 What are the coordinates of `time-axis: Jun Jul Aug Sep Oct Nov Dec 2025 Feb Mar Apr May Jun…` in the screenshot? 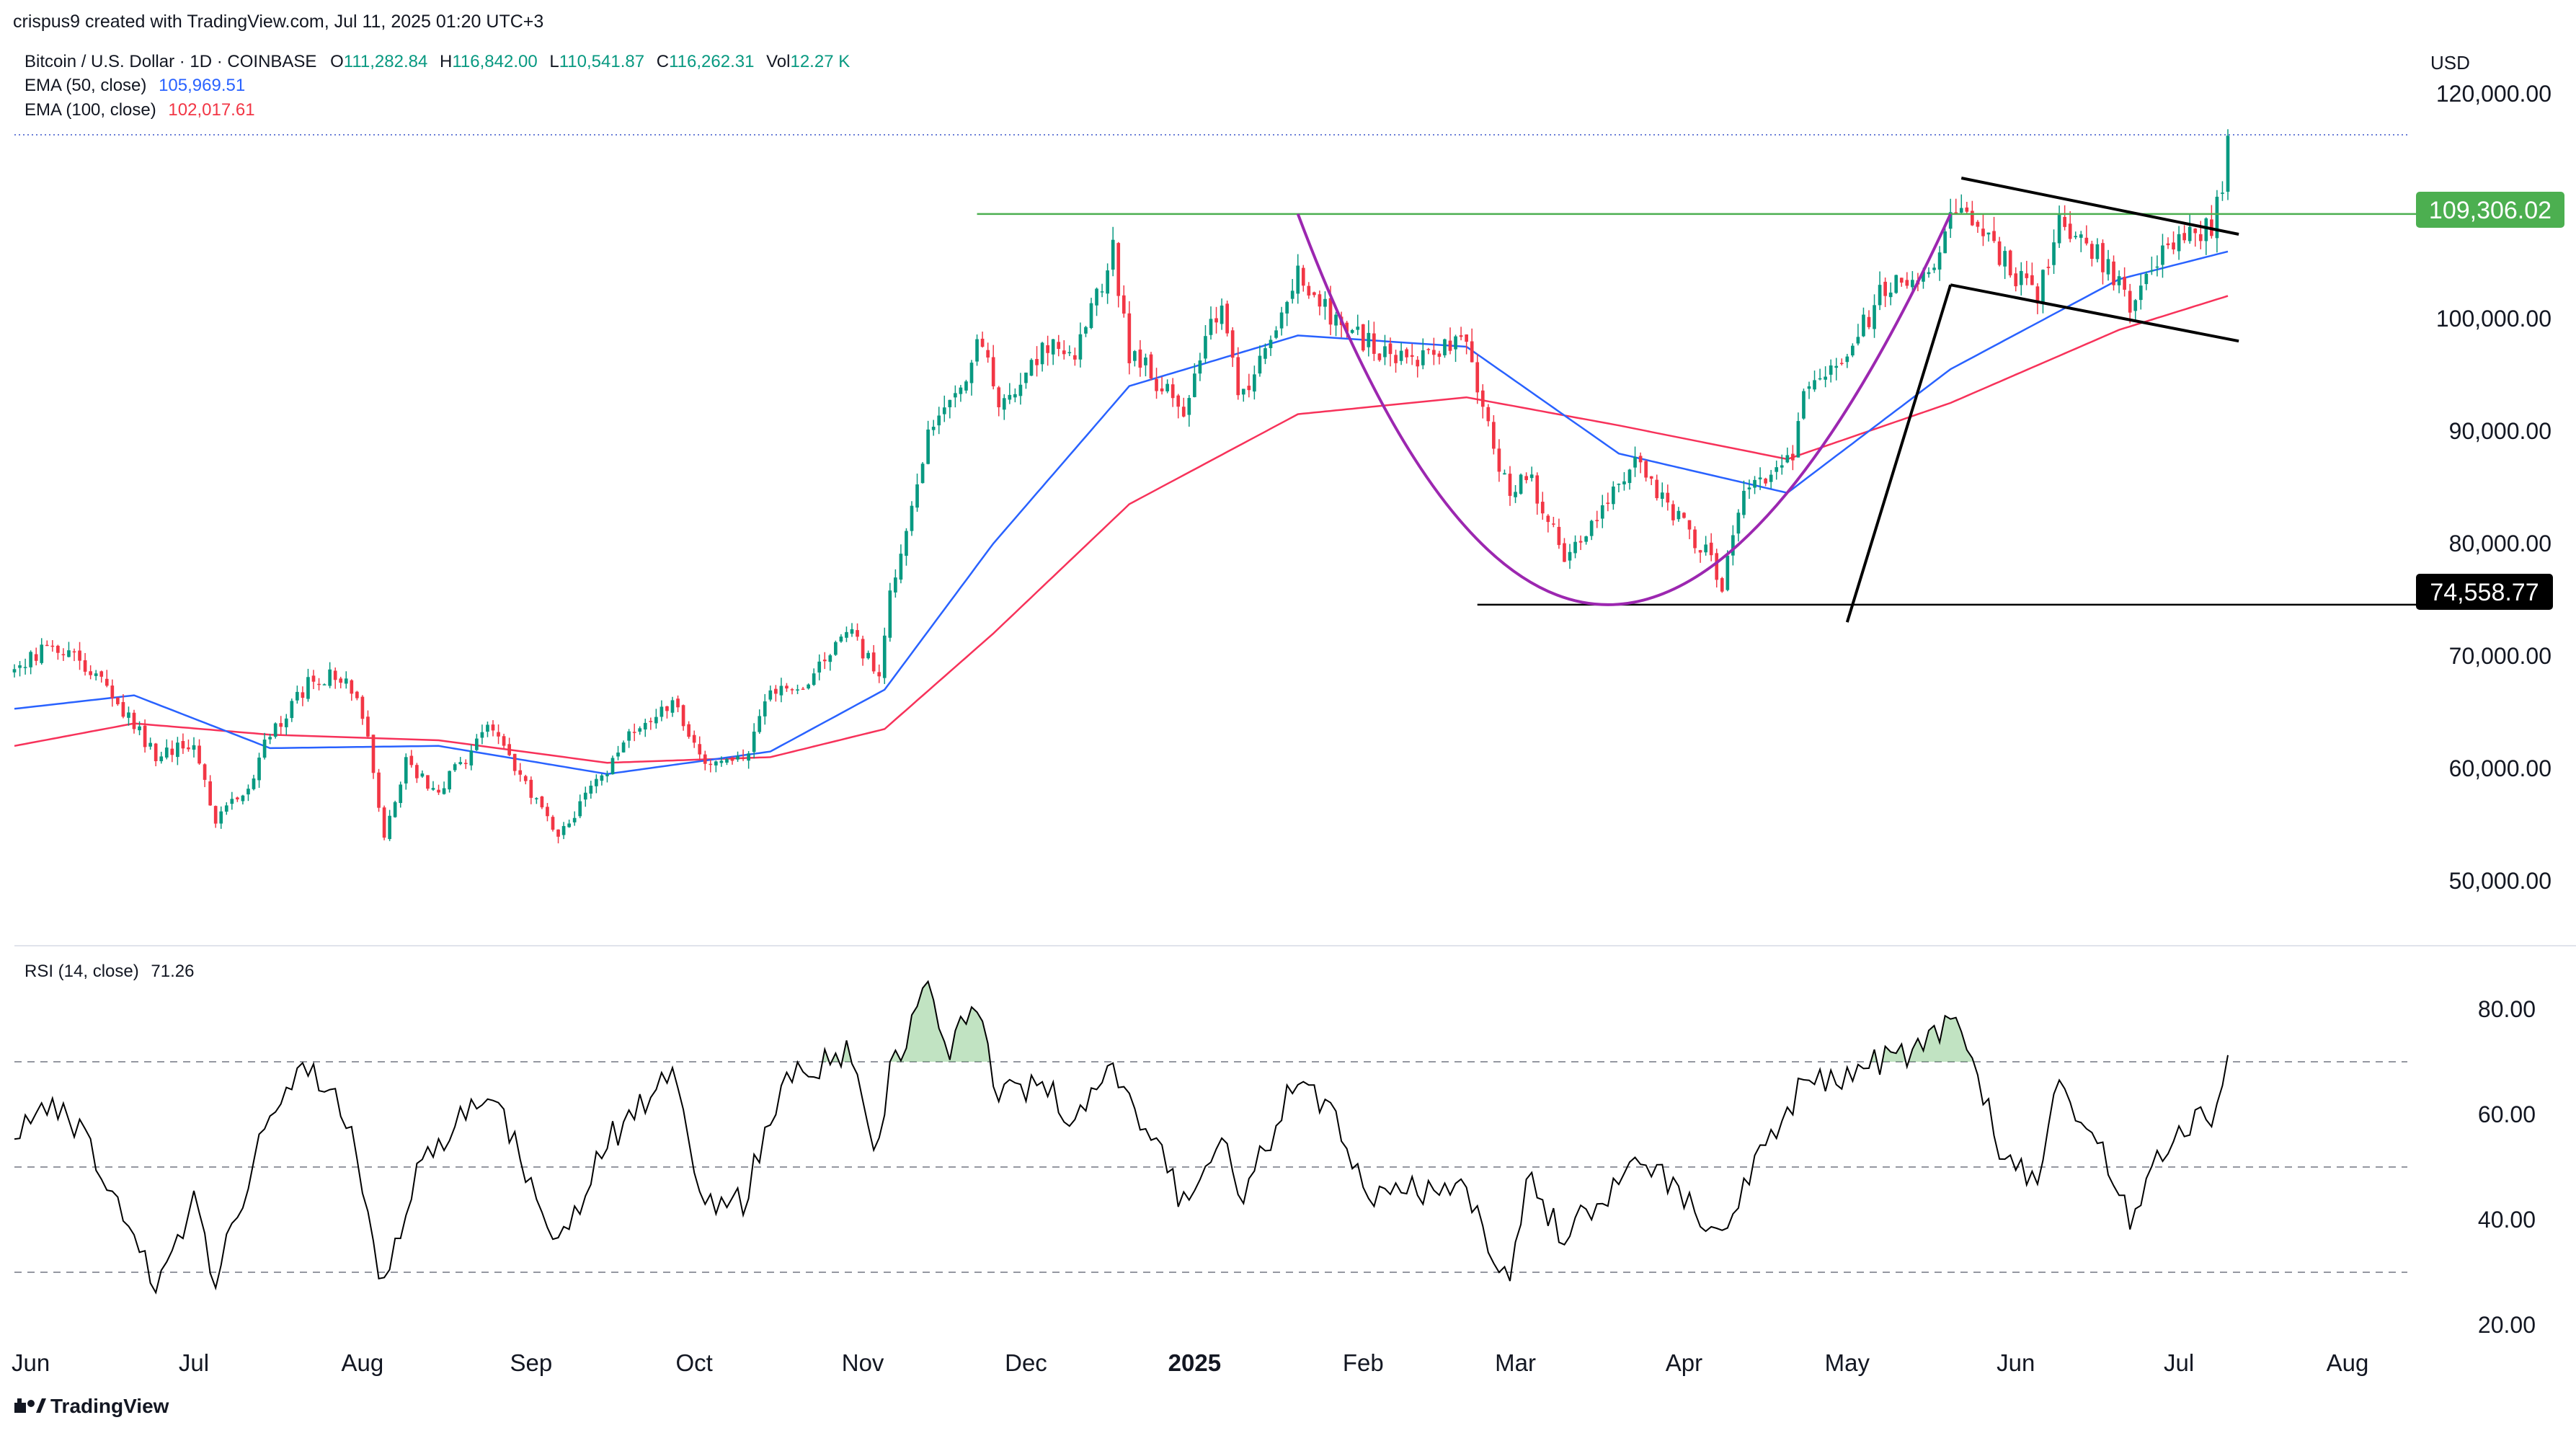 It's located at (1190, 1362).